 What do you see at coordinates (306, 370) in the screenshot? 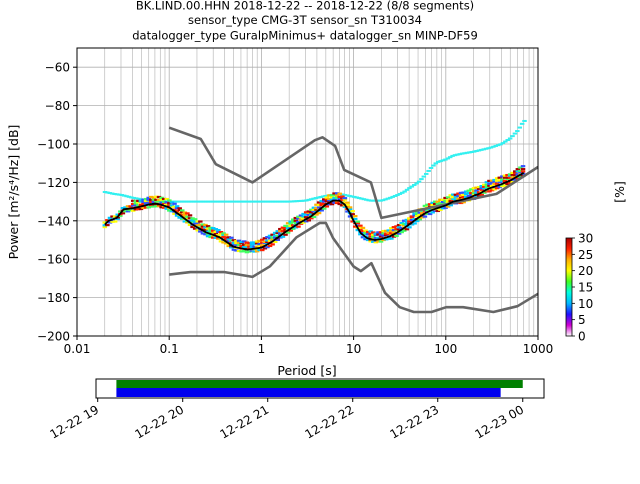
I see `x-axis-label: Period [s]` at bounding box center [306, 370].